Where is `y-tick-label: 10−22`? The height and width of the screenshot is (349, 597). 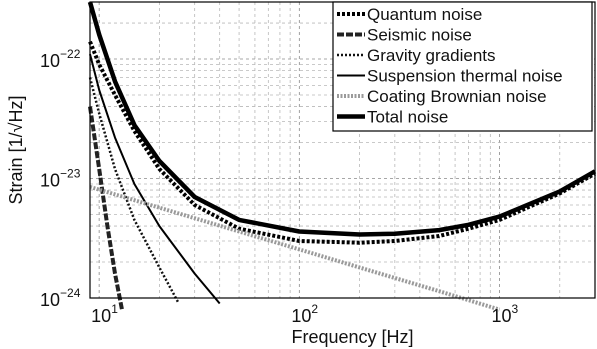 y-tick-label: 10−22 is located at coordinates (60, 59).